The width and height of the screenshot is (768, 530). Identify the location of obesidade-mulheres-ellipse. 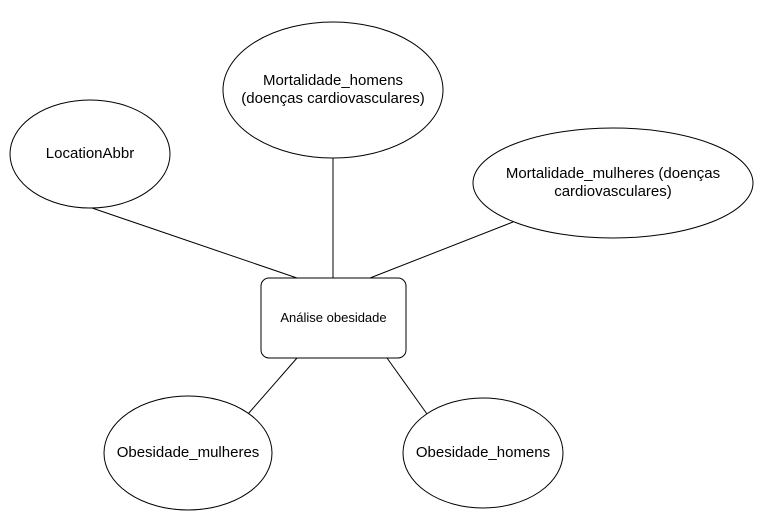
(188, 453).